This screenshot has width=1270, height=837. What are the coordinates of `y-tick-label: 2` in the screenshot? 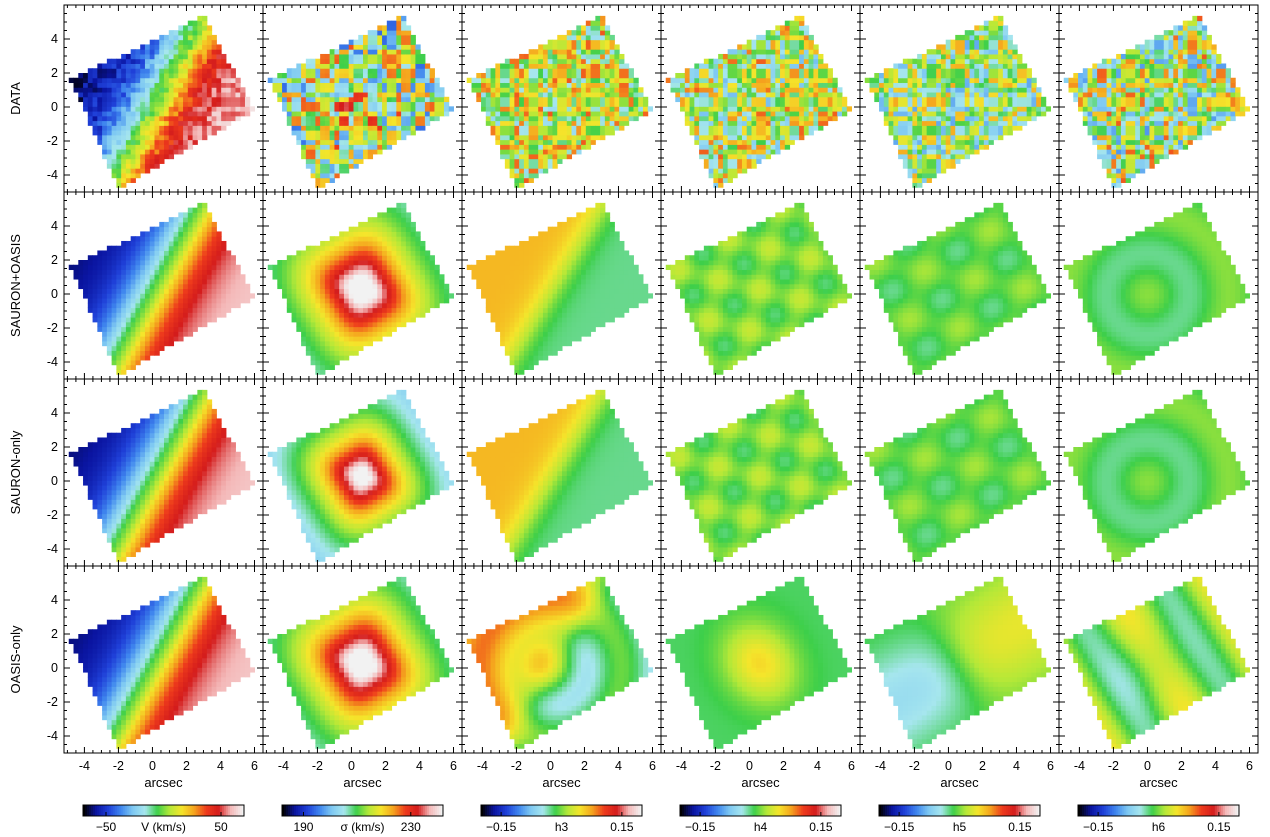 It's located at (54, 73).